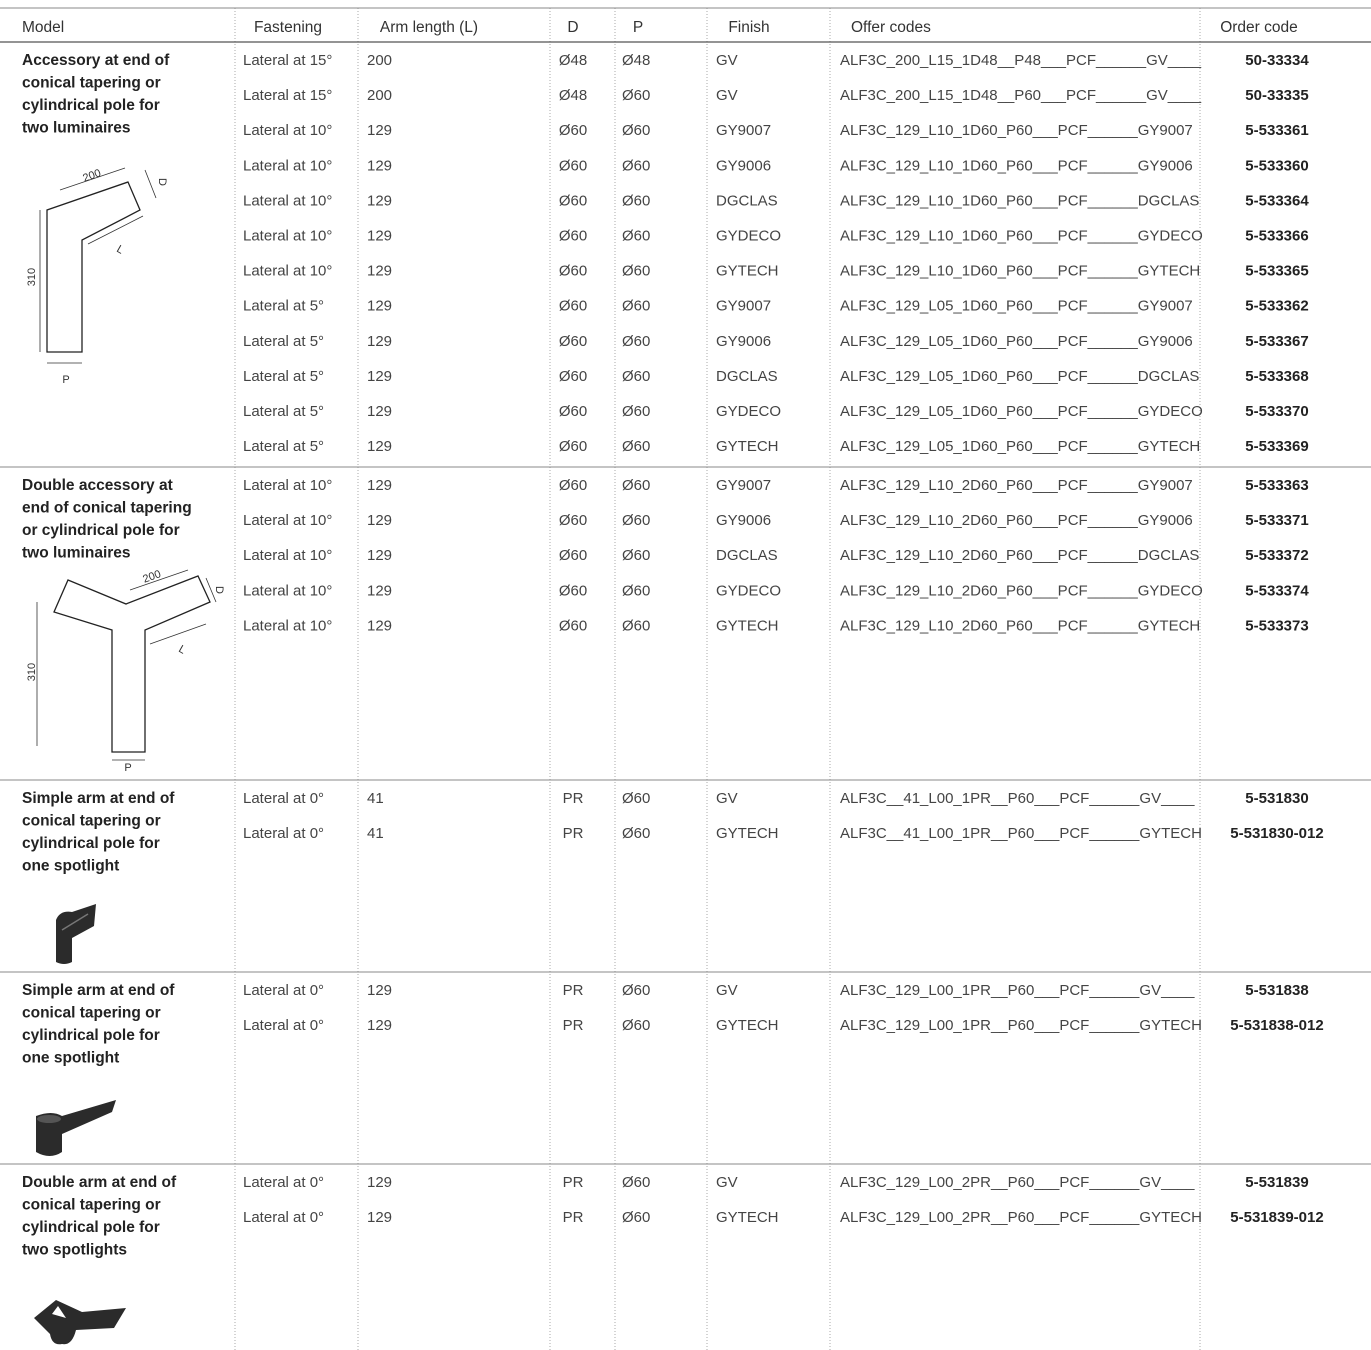 This screenshot has width=1371, height=1350. I want to click on order-code: 5-531839, so click(1276, 1182).